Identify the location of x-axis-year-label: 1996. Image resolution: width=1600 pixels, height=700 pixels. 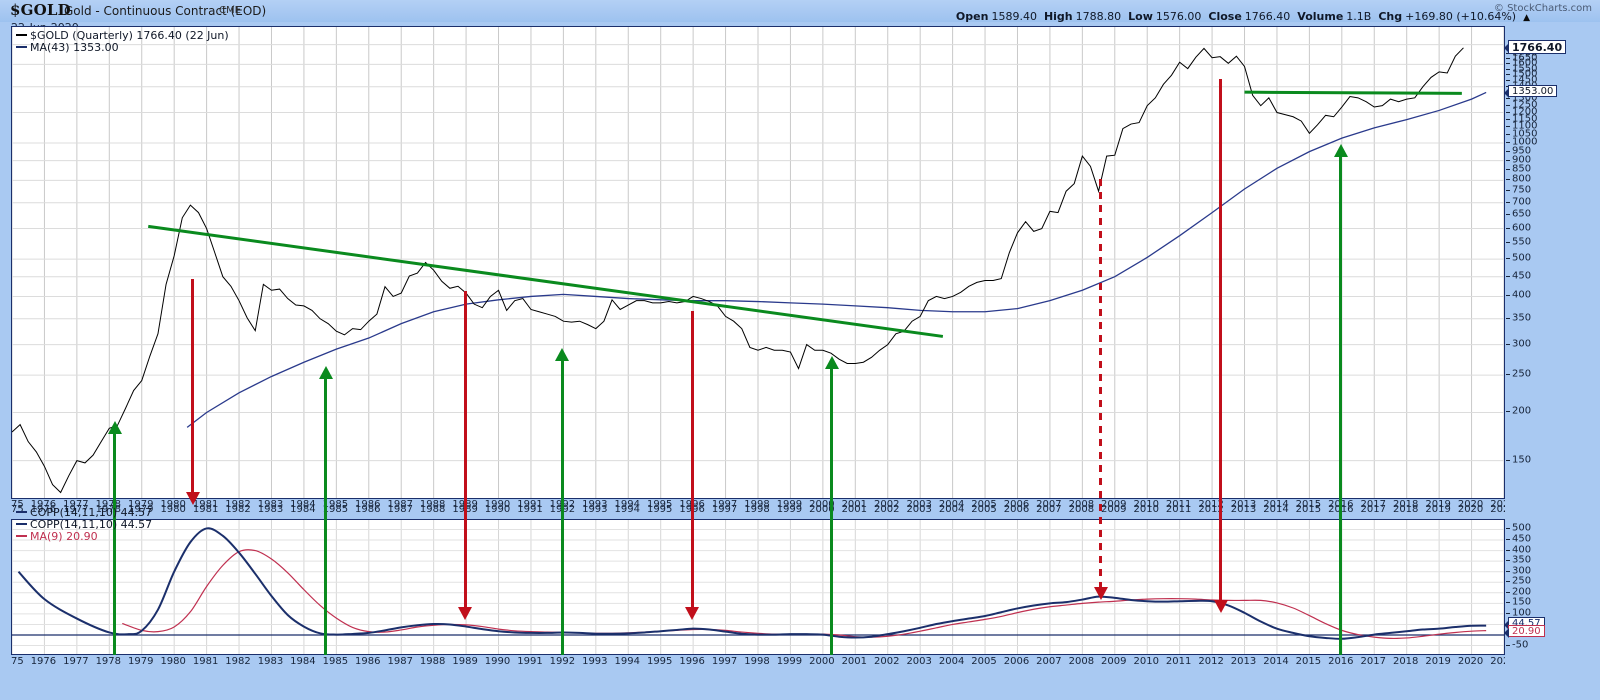
(692, 661).